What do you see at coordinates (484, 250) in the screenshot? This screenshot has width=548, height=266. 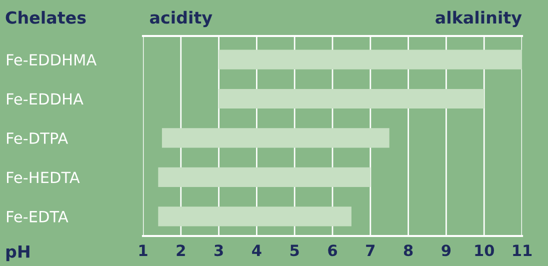 I see `x-tick-label: 10` at bounding box center [484, 250].